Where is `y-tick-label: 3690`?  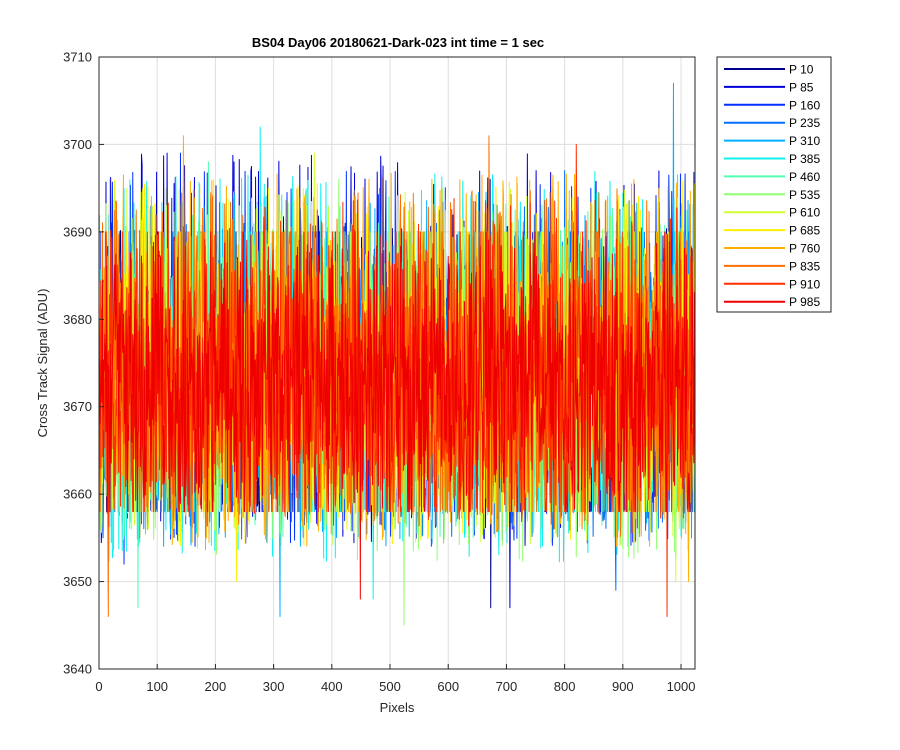 y-tick-label: 3690 is located at coordinates (77, 231).